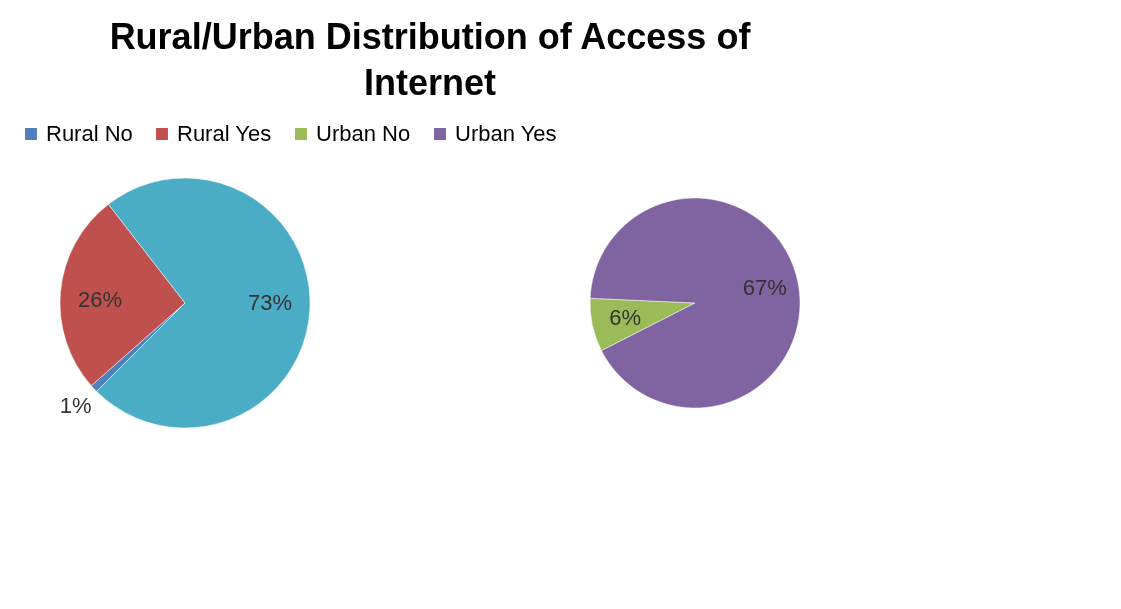 The image size is (1121, 609). Describe the element at coordinates (764, 287) in the screenshot. I see `data-label: 67%` at that location.